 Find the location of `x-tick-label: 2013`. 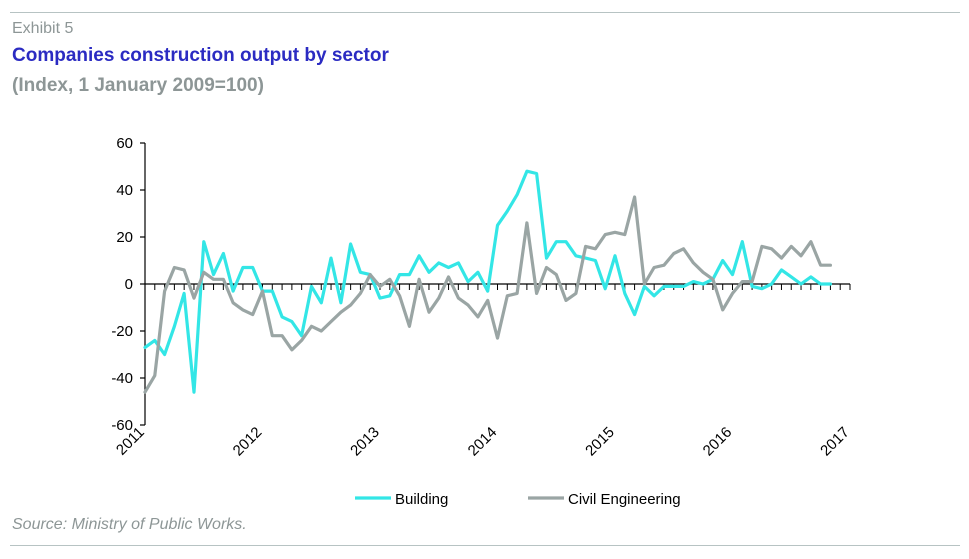

x-tick-label: 2013 is located at coordinates (365, 442).